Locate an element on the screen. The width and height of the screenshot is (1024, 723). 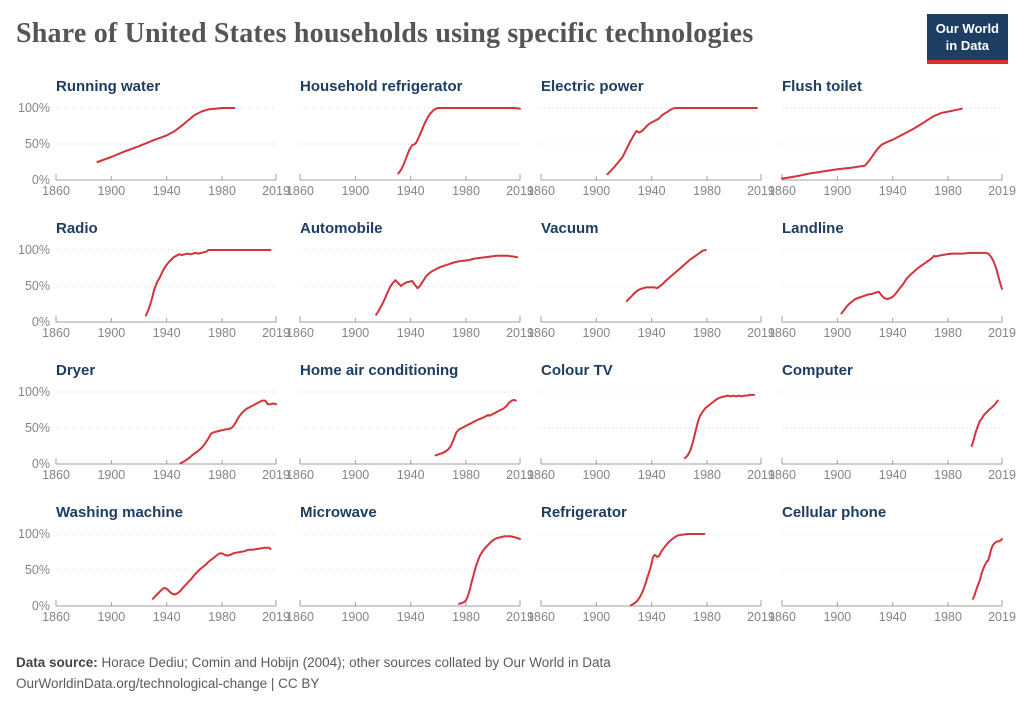
chart-panel-cellular-phone: Cellular phone 1860 1900 1940 1980 2019 is located at coordinates (892, 564).